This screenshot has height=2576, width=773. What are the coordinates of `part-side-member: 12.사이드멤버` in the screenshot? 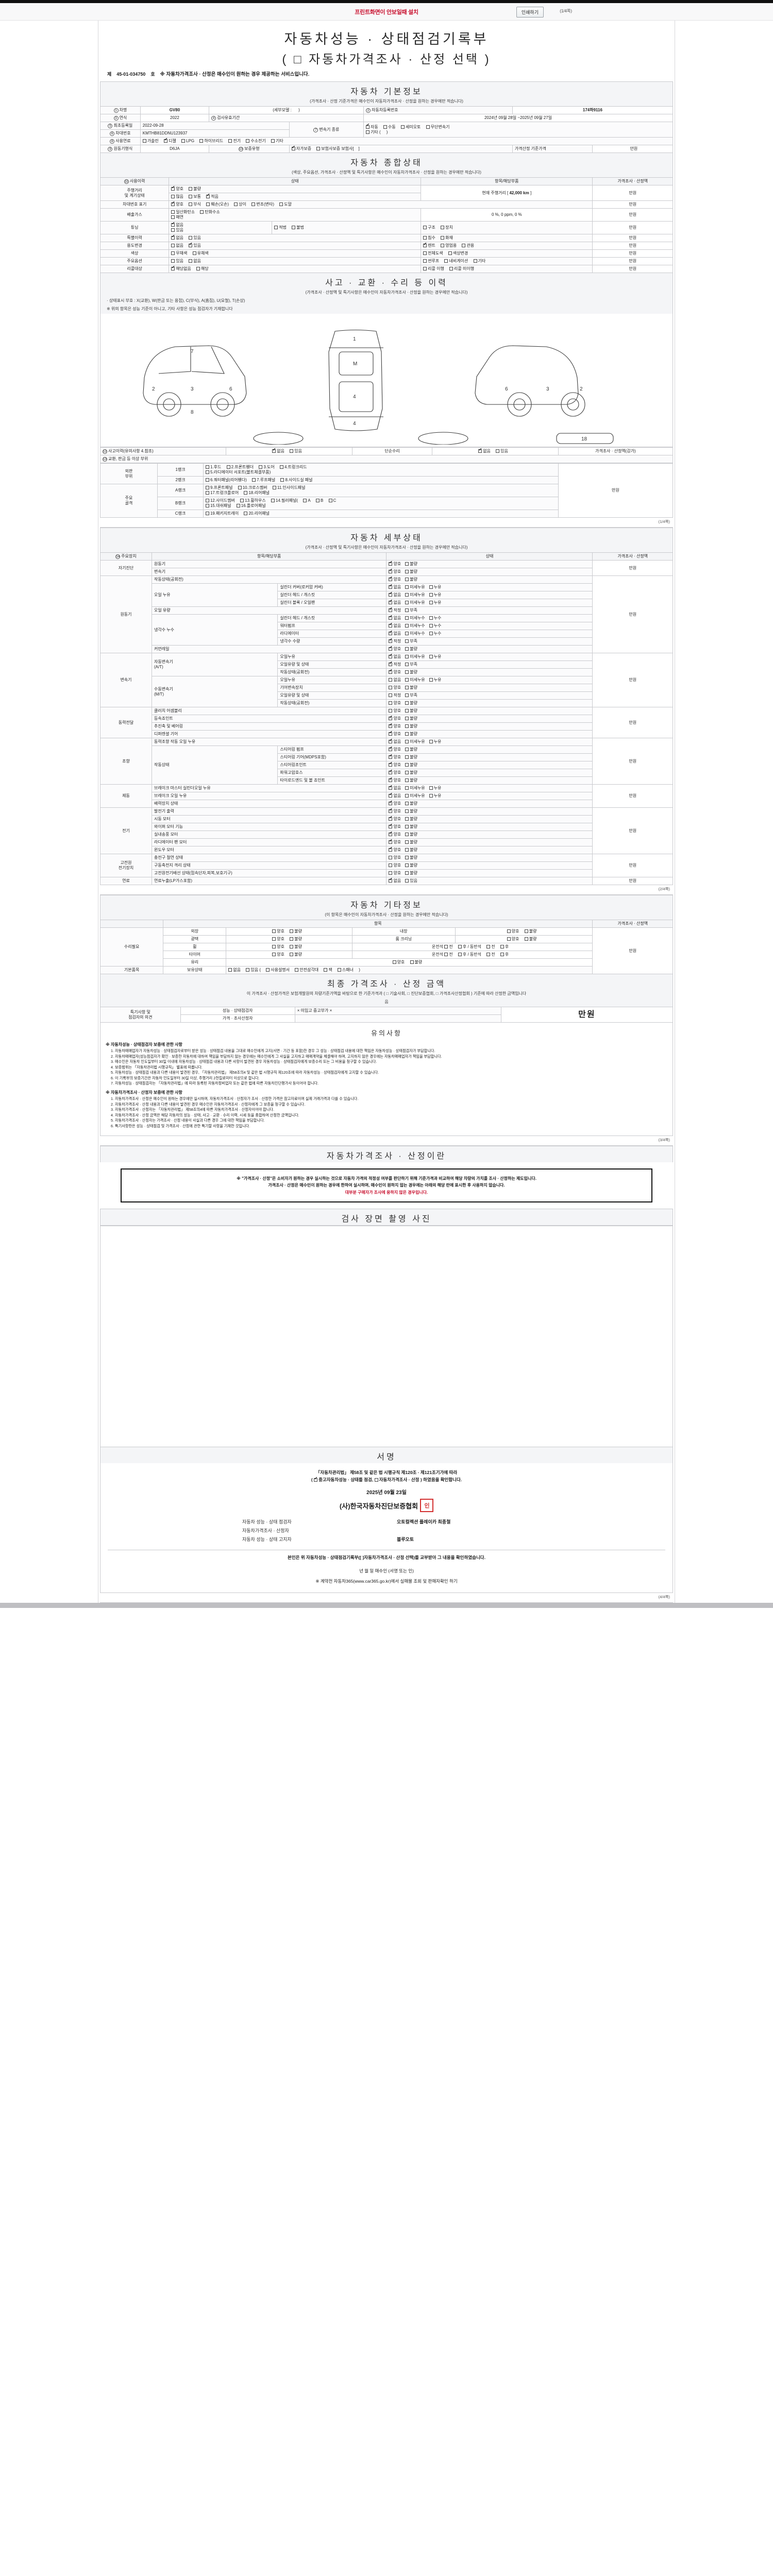 It's located at (220, 500).